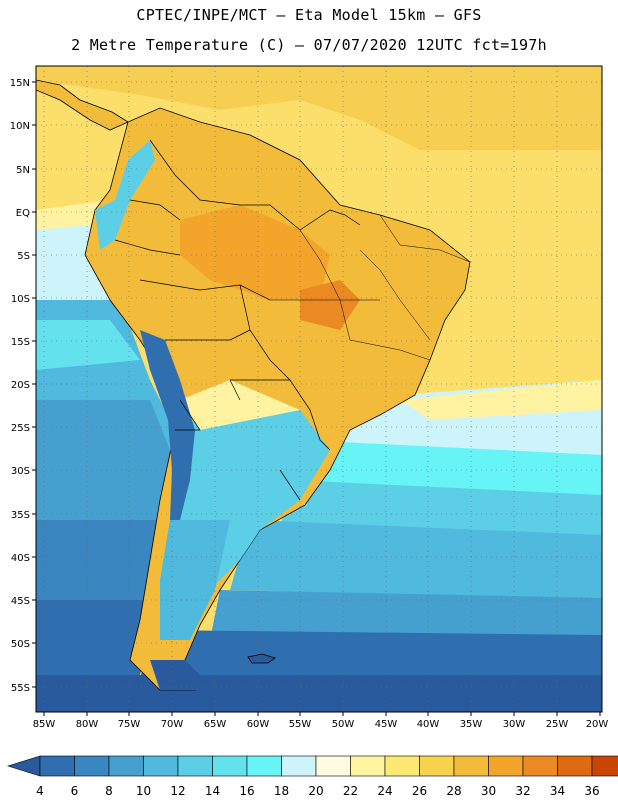 The image size is (618, 800). I want to click on legend-label: 22, so click(350, 791).